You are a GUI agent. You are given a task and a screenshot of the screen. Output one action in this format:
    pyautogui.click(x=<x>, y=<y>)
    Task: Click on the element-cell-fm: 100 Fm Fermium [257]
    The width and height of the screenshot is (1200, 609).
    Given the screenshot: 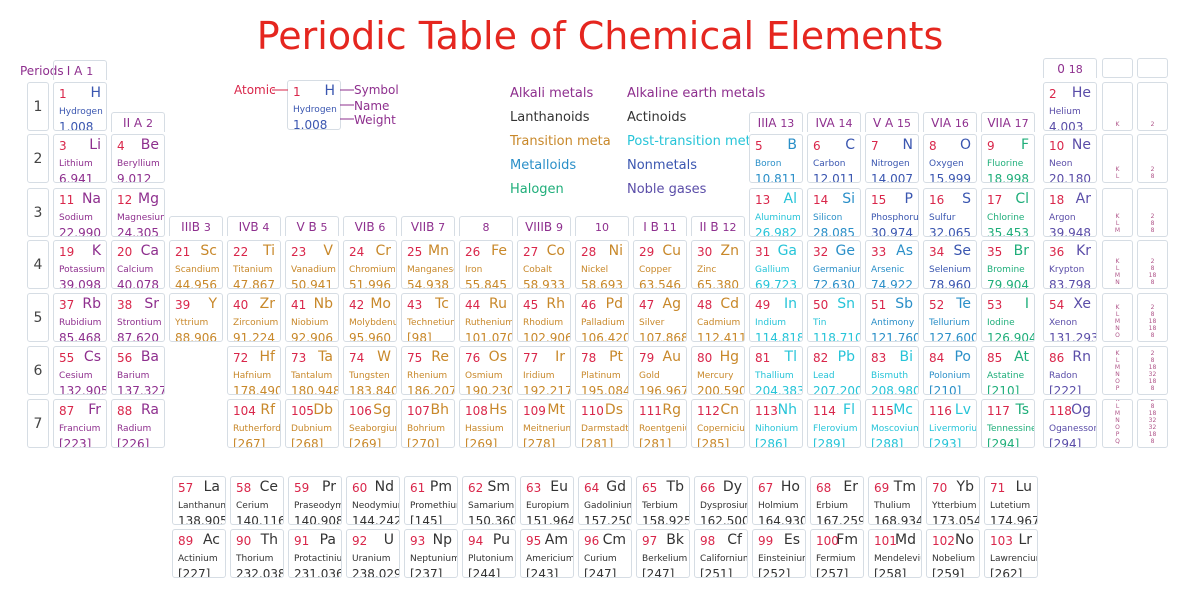 What is the action you would take?
    pyautogui.click(x=837, y=553)
    